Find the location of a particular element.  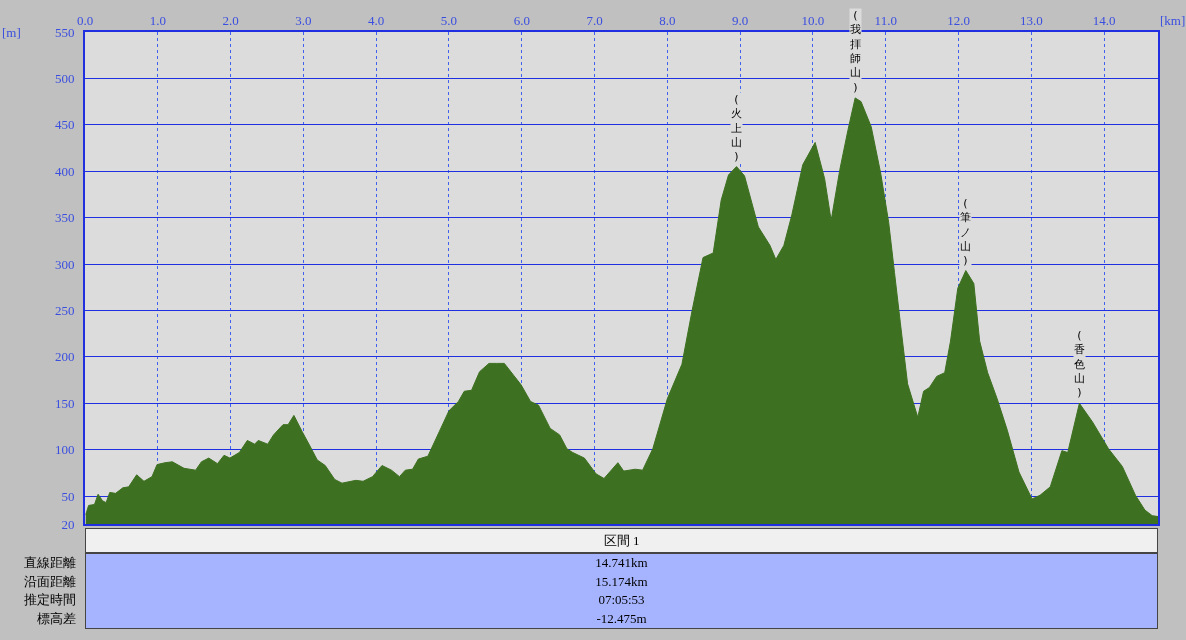

x-tick-label: 11.0 is located at coordinates (885, 20).